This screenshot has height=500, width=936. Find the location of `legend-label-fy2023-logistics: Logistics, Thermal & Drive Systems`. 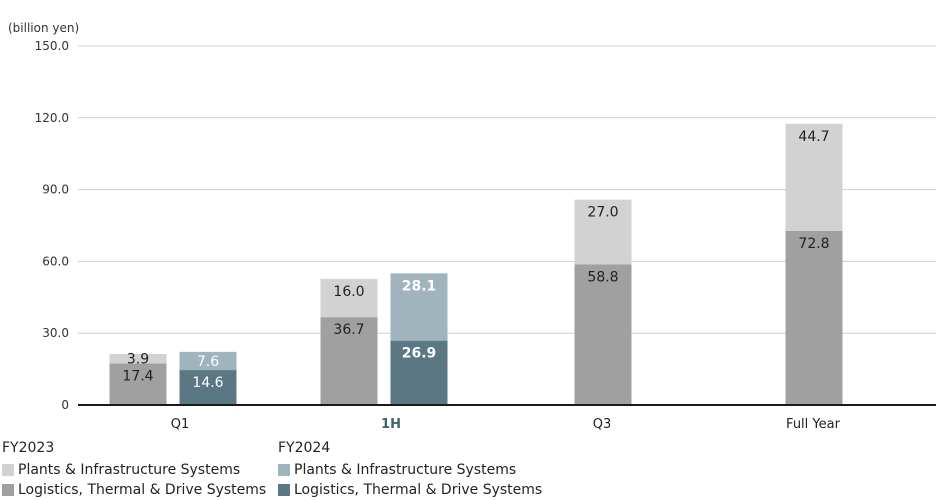

legend-label-fy2023-logistics: Logistics, Thermal & Drive Systems is located at coordinates (142, 490).